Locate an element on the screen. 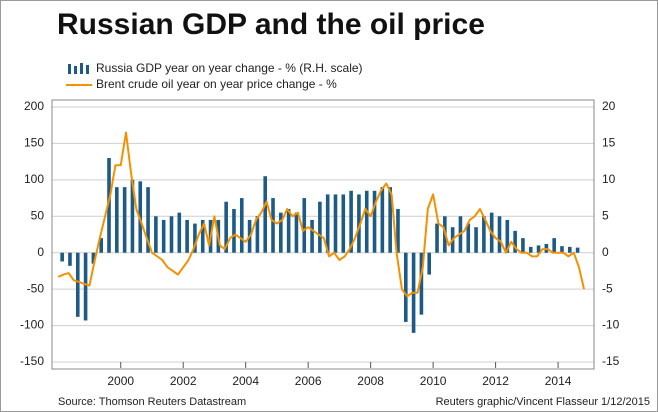 This screenshot has height=412, width=658. y-tick-label: 200 is located at coordinates (34, 106).